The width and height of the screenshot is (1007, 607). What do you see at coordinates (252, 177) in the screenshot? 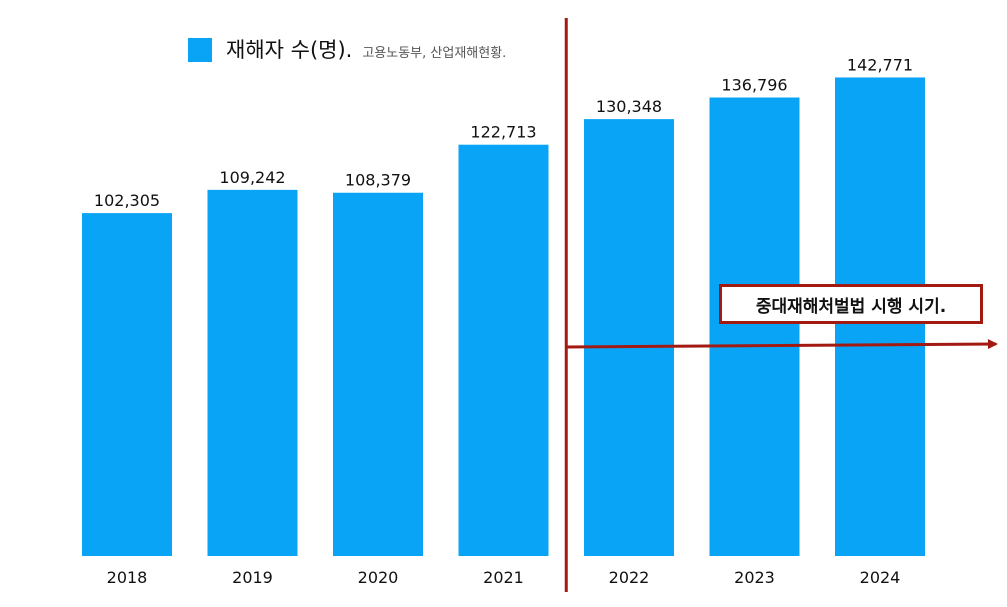
I see `value-label-2019: 109,242` at bounding box center [252, 177].